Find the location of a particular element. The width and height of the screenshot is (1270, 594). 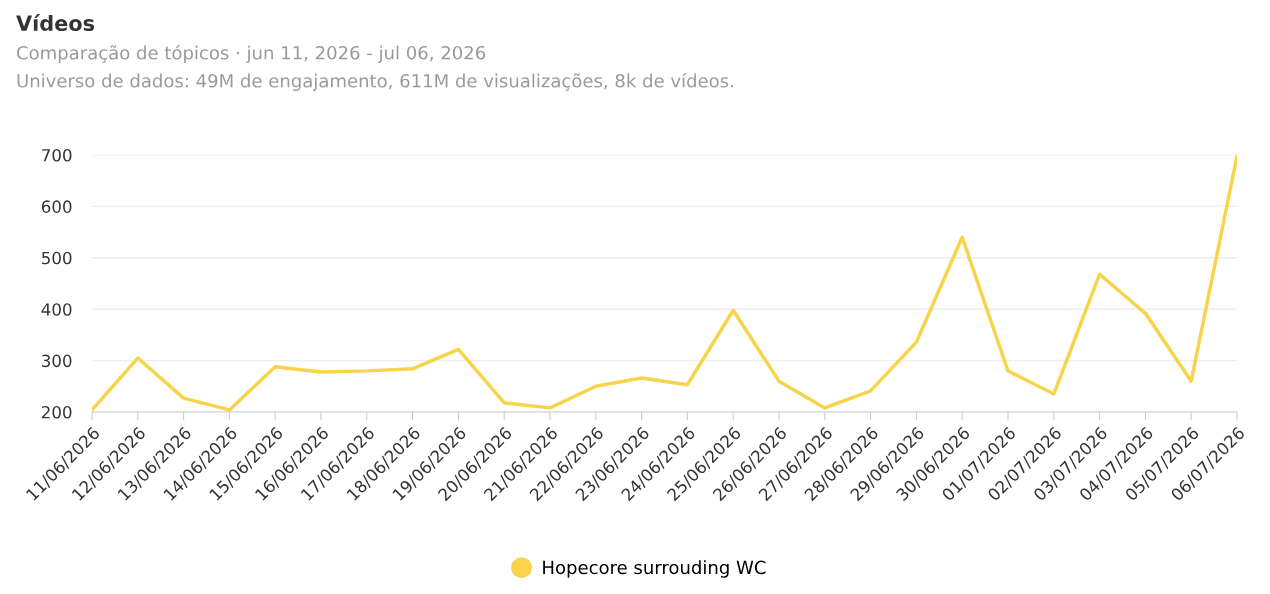

y-tick-label: 700 is located at coordinates (57, 155).